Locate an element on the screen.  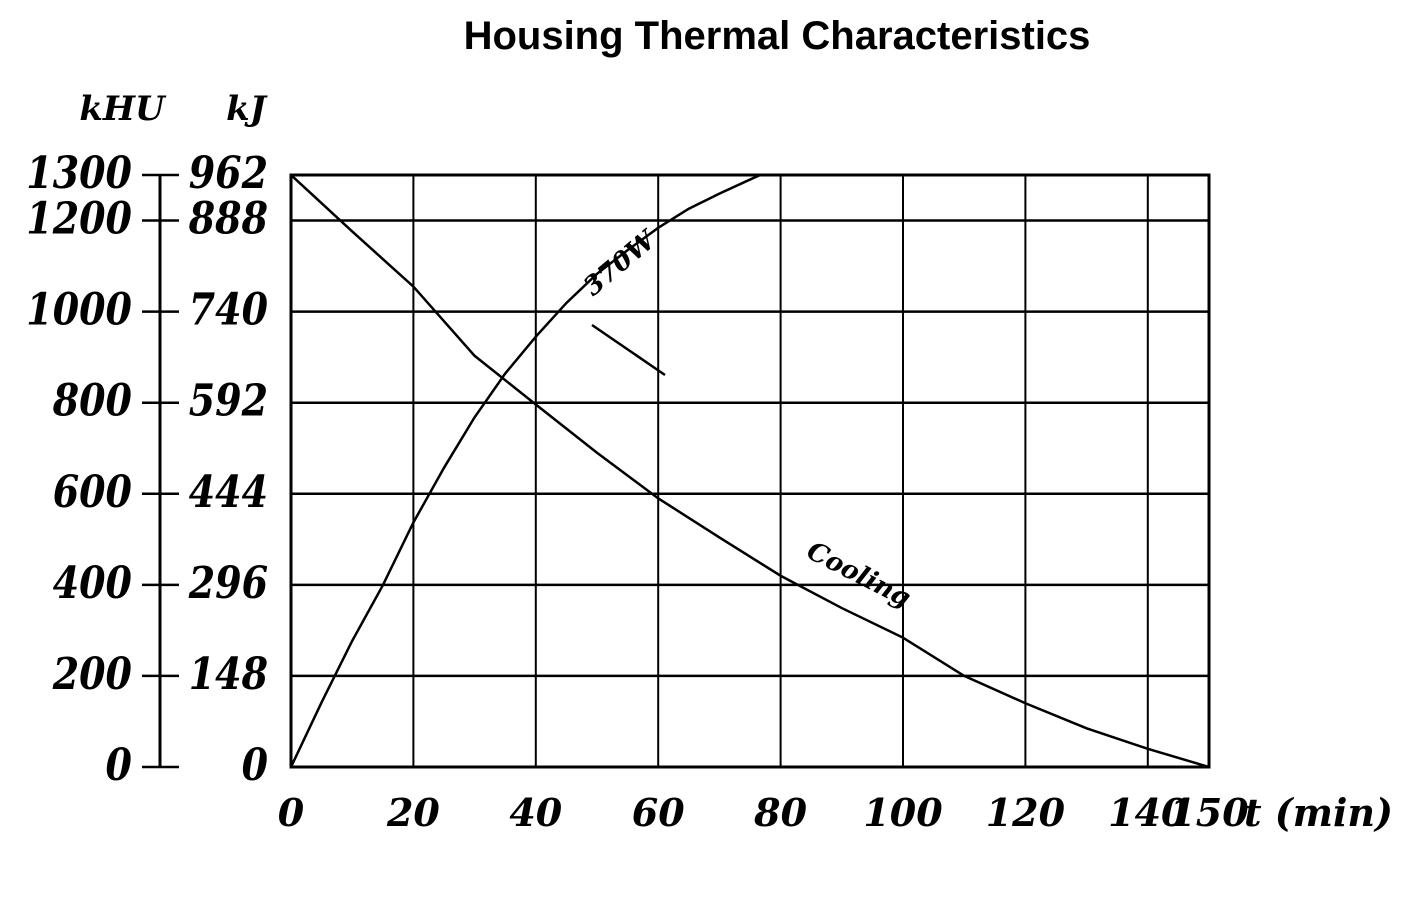
khu-tick-label: 1000 is located at coordinates (79, 309).